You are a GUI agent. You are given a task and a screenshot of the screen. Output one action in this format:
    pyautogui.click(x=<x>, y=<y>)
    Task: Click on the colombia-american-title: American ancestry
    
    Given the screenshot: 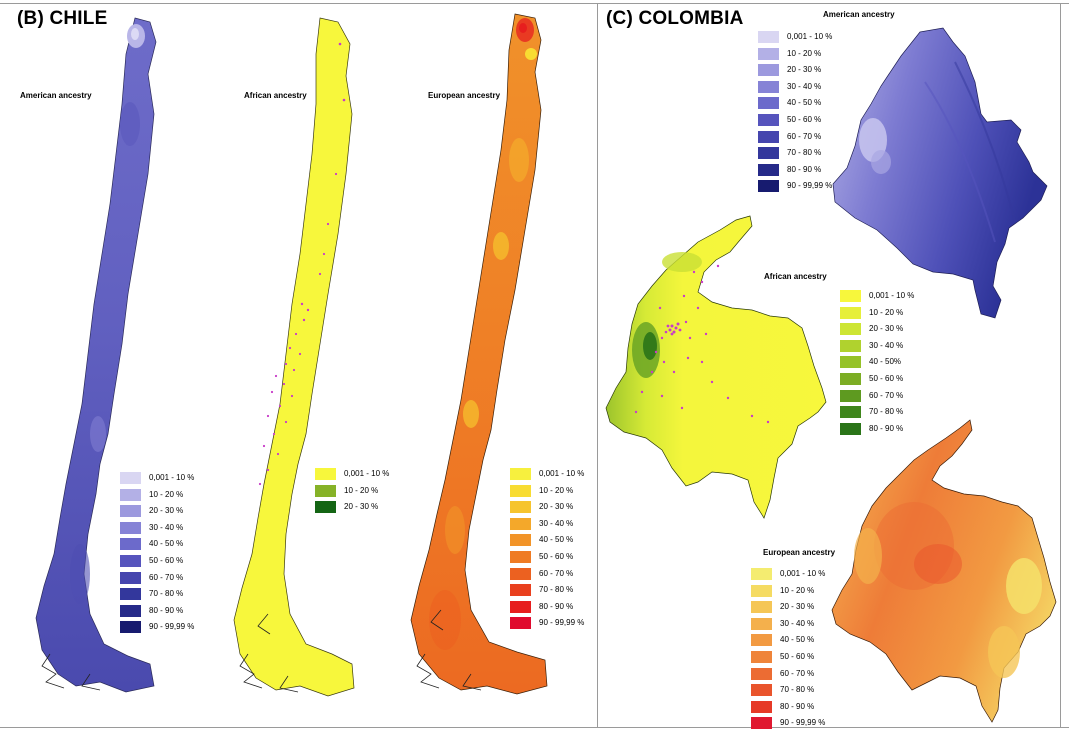 What is the action you would take?
    pyautogui.click(x=859, y=14)
    